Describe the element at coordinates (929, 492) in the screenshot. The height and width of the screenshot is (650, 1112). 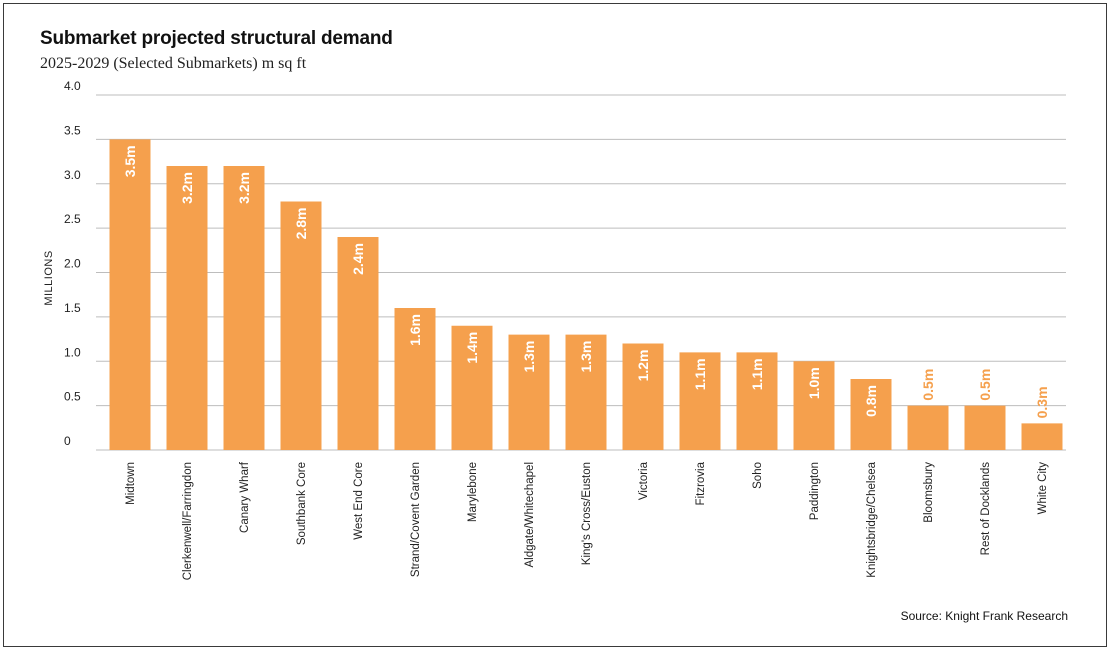
I see `x-tick-label: Bloomsbury` at that location.